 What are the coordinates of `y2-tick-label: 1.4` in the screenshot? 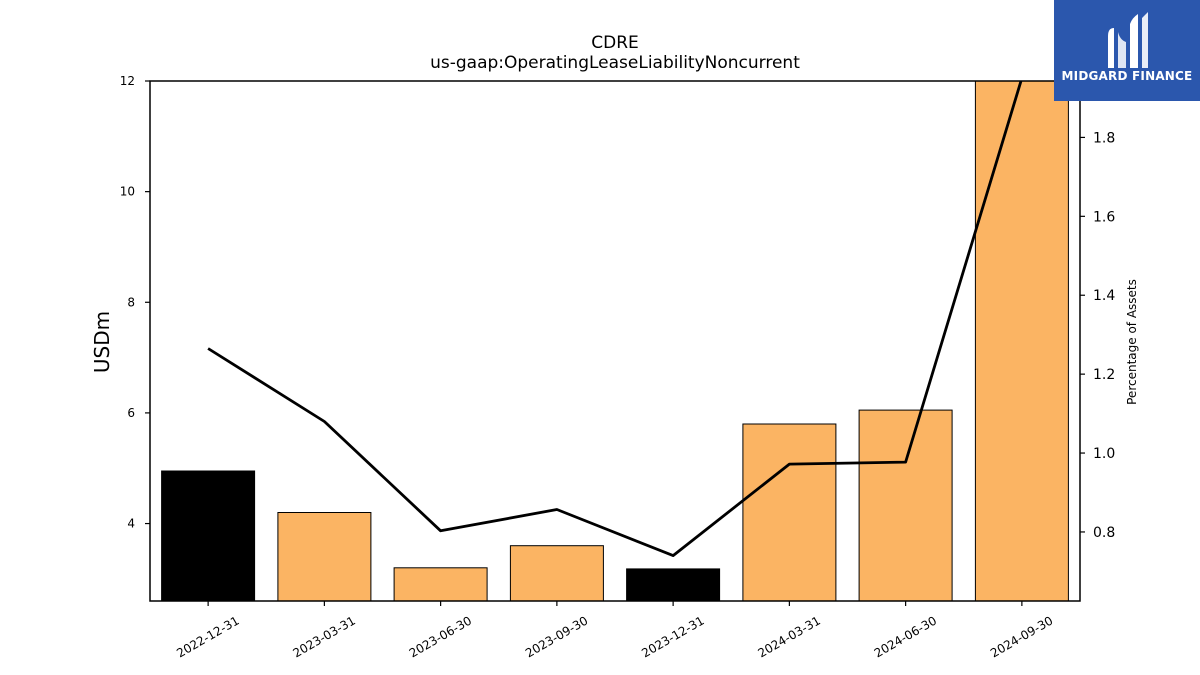 It's located at (1104, 296).